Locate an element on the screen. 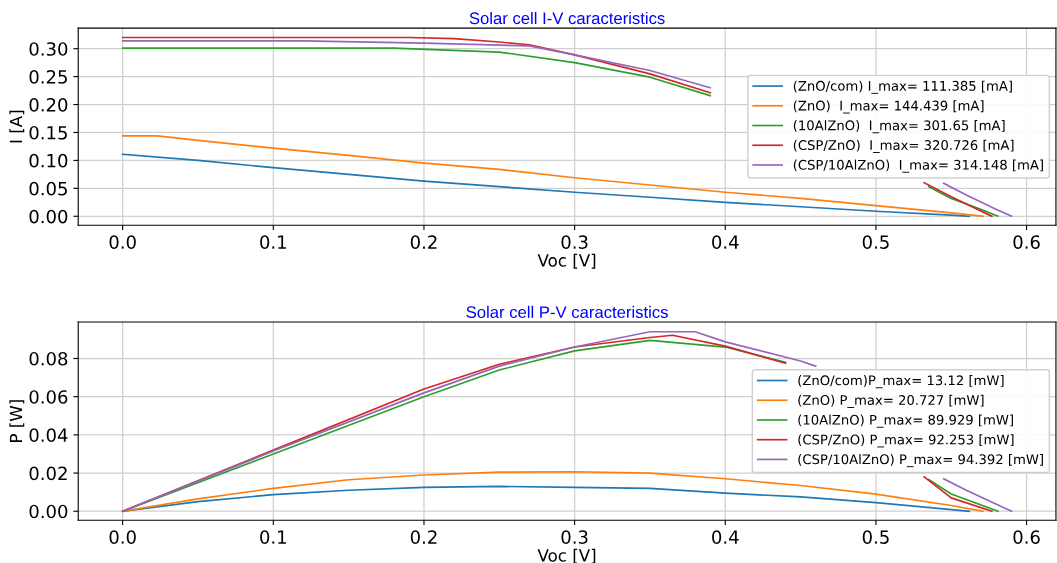  legend-label: (10AlZnO) P_max= 89.929 [mW] is located at coordinates (905, 421).